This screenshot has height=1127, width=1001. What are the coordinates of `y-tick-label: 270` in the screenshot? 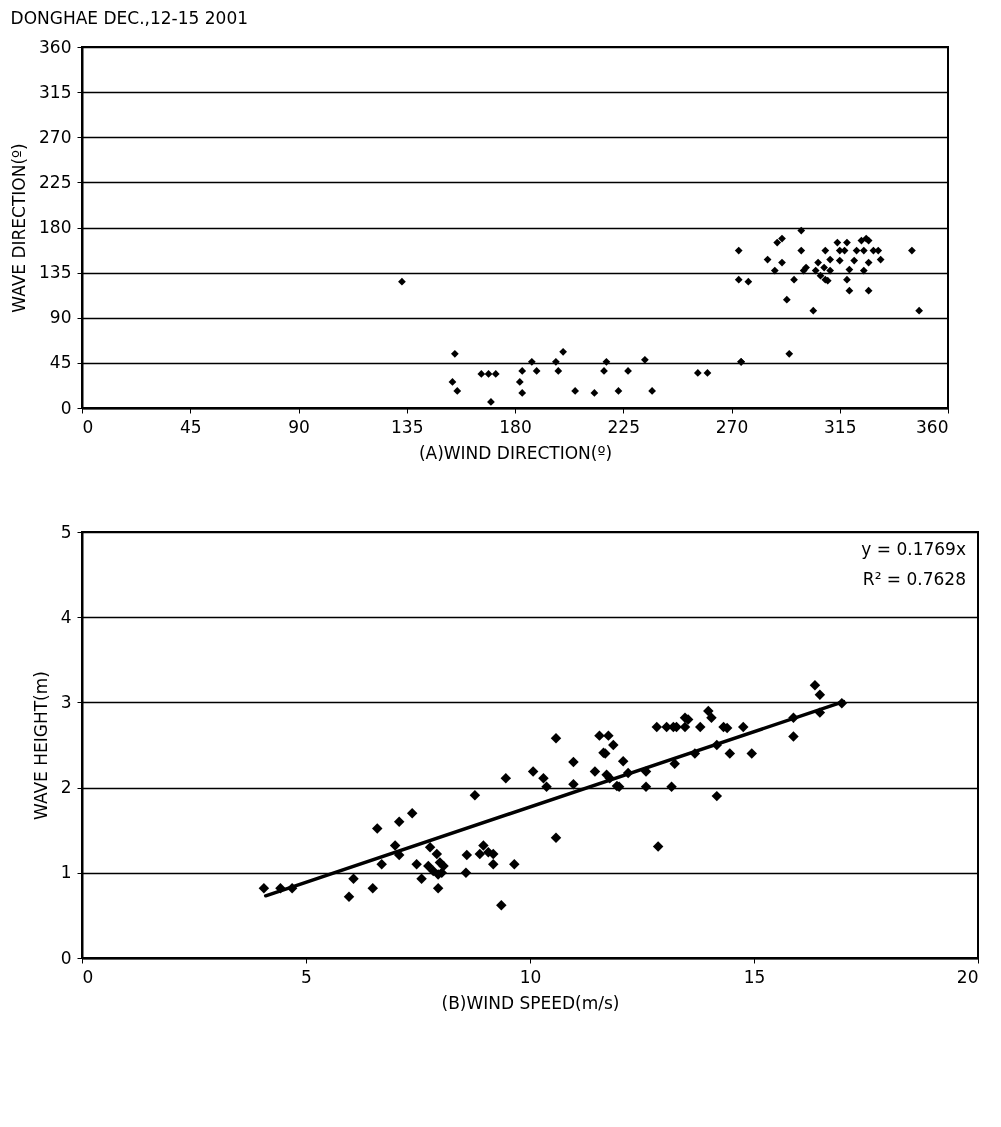 It's located at (55, 136).